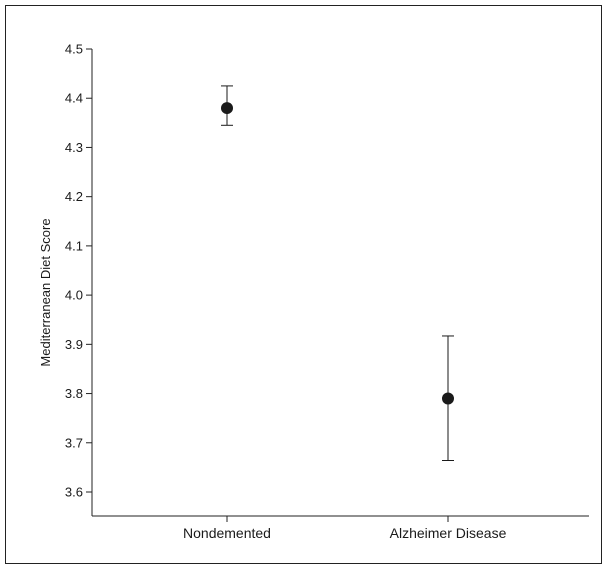 This screenshot has height=567, width=610. Describe the element at coordinates (45, 292) in the screenshot. I see `y-axis-title: Mediterranean Diet Score` at that location.